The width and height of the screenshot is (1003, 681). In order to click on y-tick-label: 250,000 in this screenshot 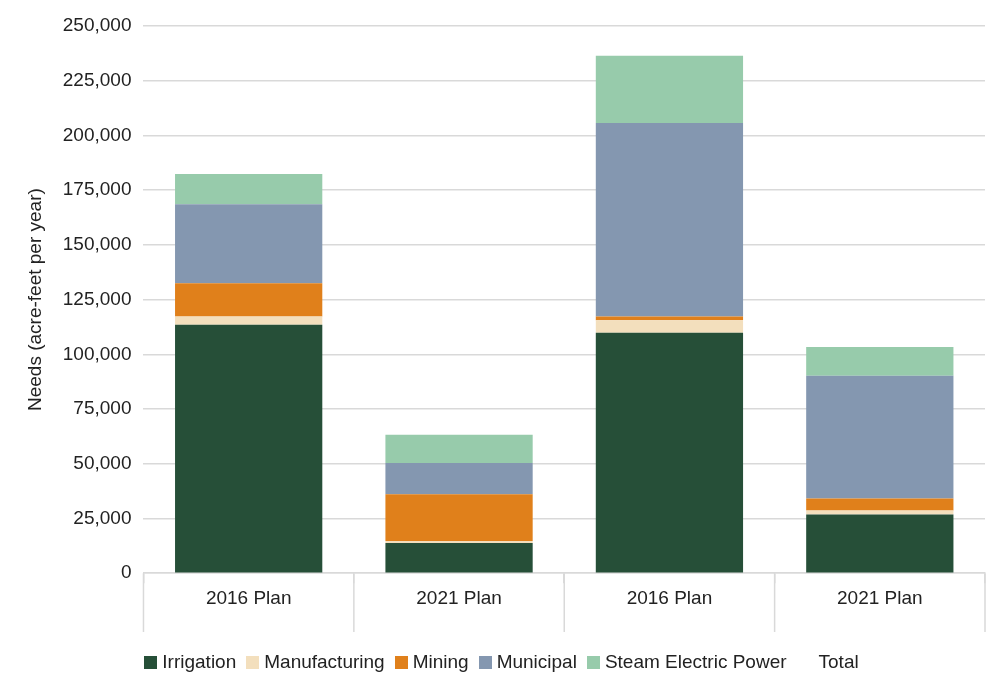, I will do `click(97, 25)`.